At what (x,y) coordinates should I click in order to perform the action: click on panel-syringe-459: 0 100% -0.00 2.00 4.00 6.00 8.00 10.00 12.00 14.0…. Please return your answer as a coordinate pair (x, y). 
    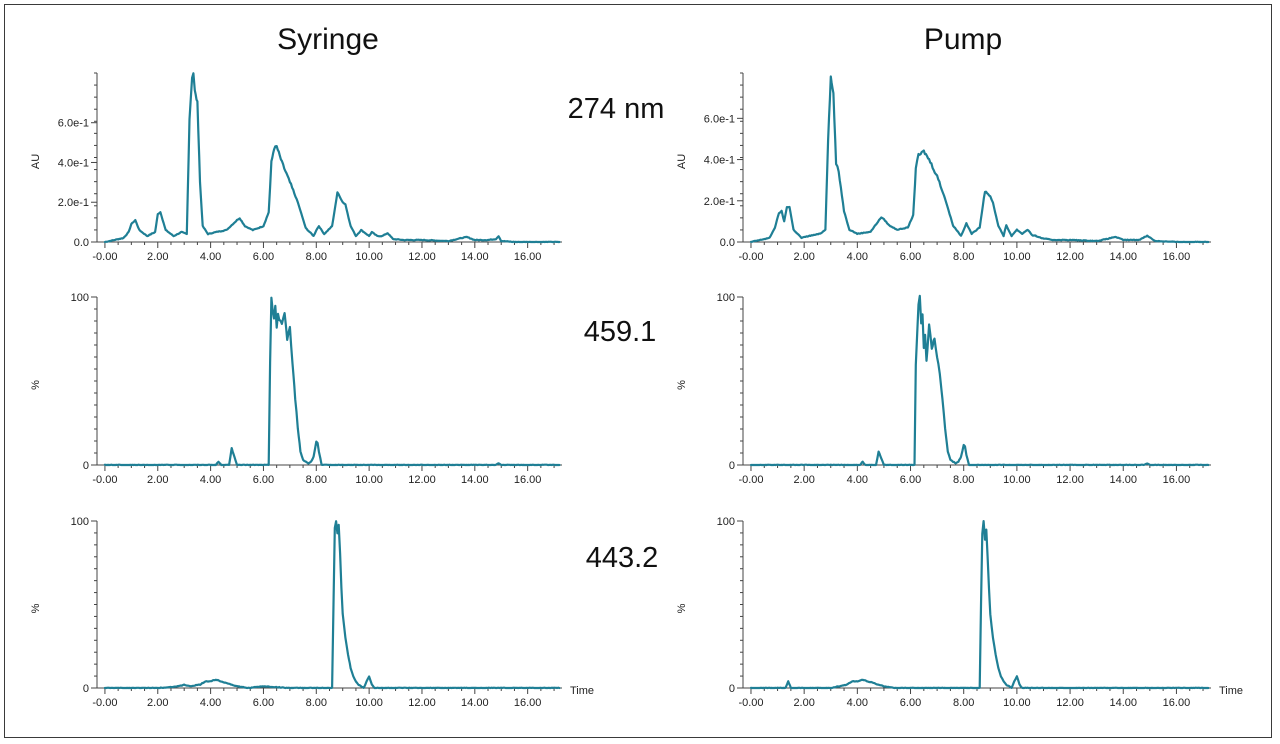
    Looking at the image, I should click on (296, 389).